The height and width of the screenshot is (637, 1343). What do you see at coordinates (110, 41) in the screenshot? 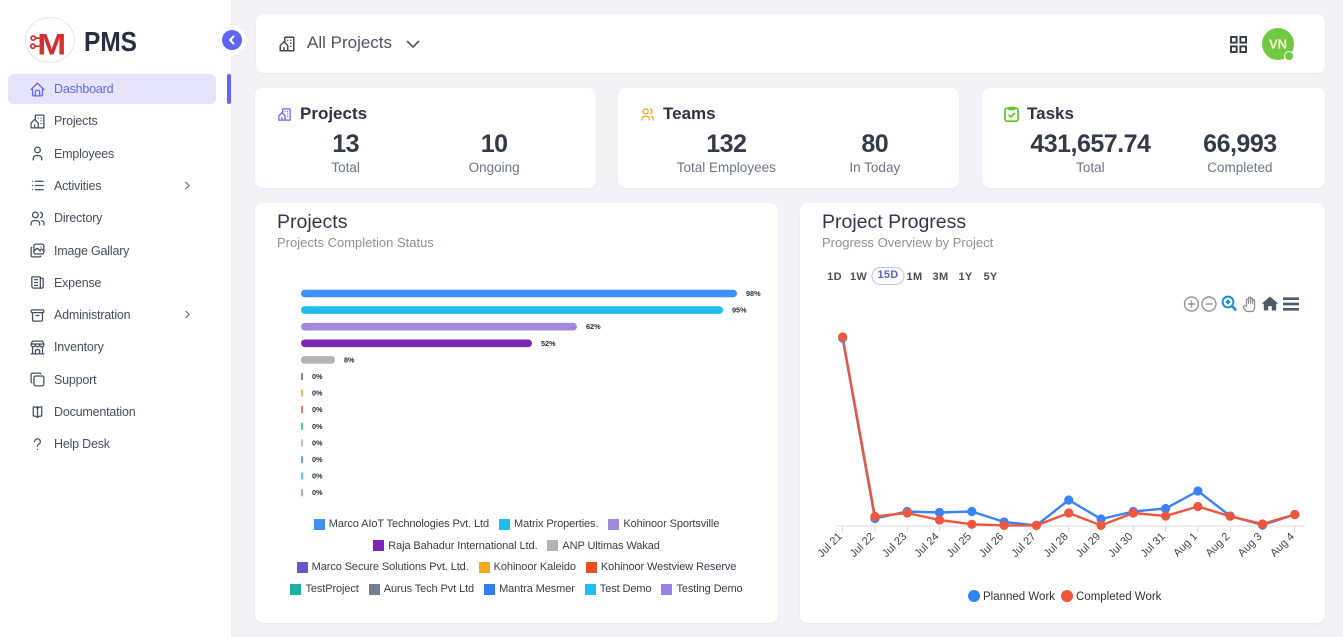
I see `svg-text: PMS` at bounding box center [110, 41].